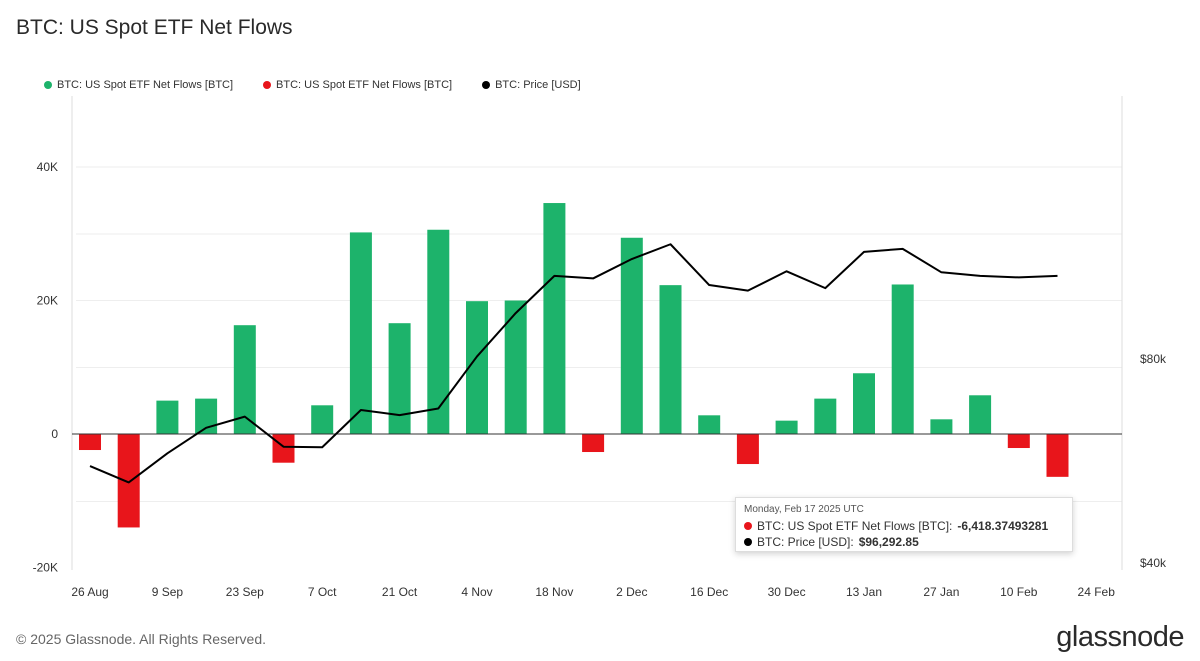 The height and width of the screenshot is (661, 1200). Describe the element at coordinates (45, 568) in the screenshot. I see `left-axis-tick-label: -20K` at that location.